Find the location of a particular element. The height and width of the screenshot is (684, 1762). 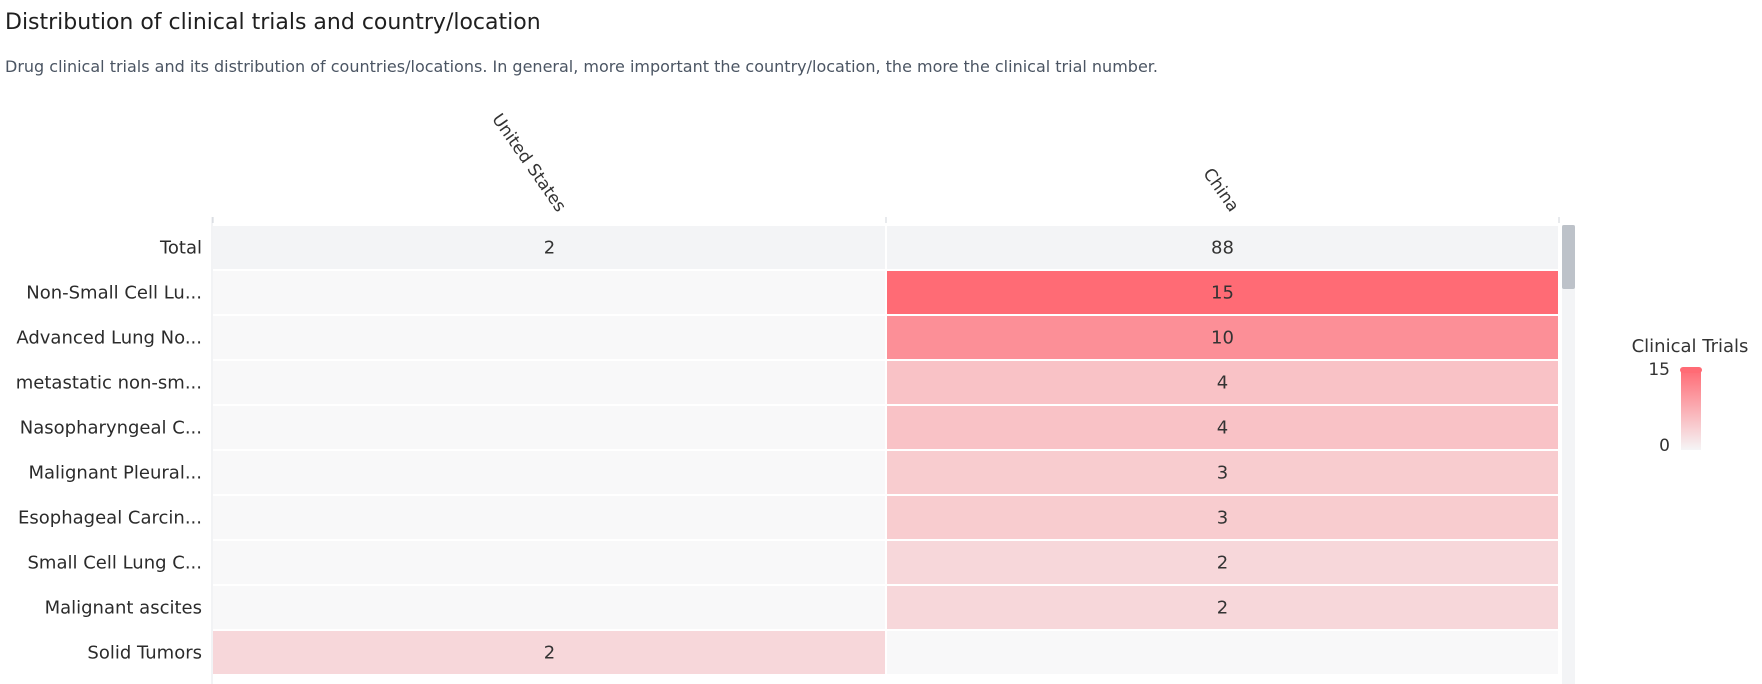

scrollbar-thumb is located at coordinates (1568, 257).